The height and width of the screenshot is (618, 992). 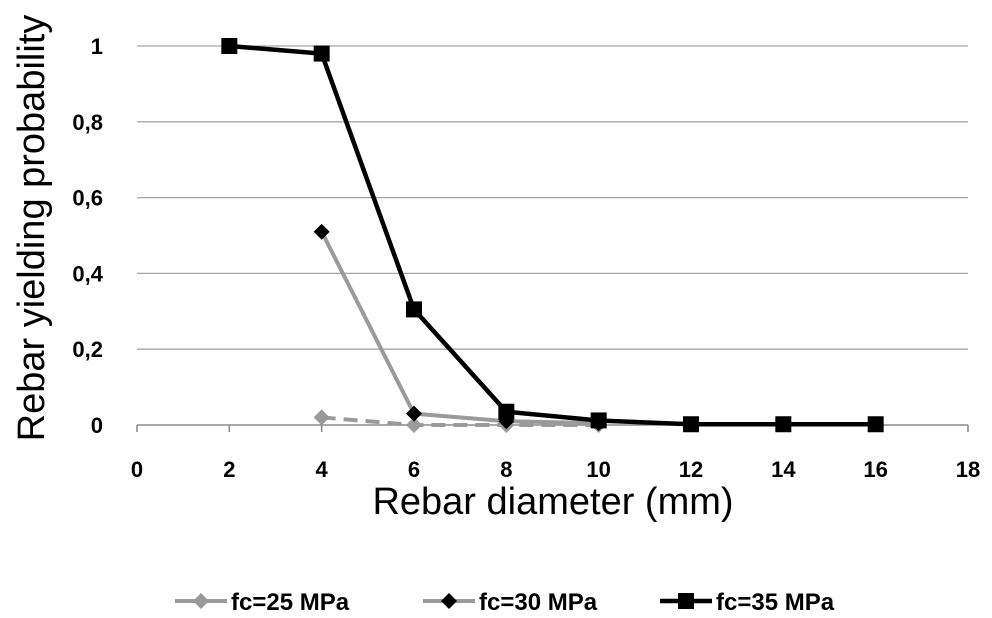 I want to click on x-tick-labels: 0 2 4 6 8 10 12 14 16 18, so click(x=555, y=469).